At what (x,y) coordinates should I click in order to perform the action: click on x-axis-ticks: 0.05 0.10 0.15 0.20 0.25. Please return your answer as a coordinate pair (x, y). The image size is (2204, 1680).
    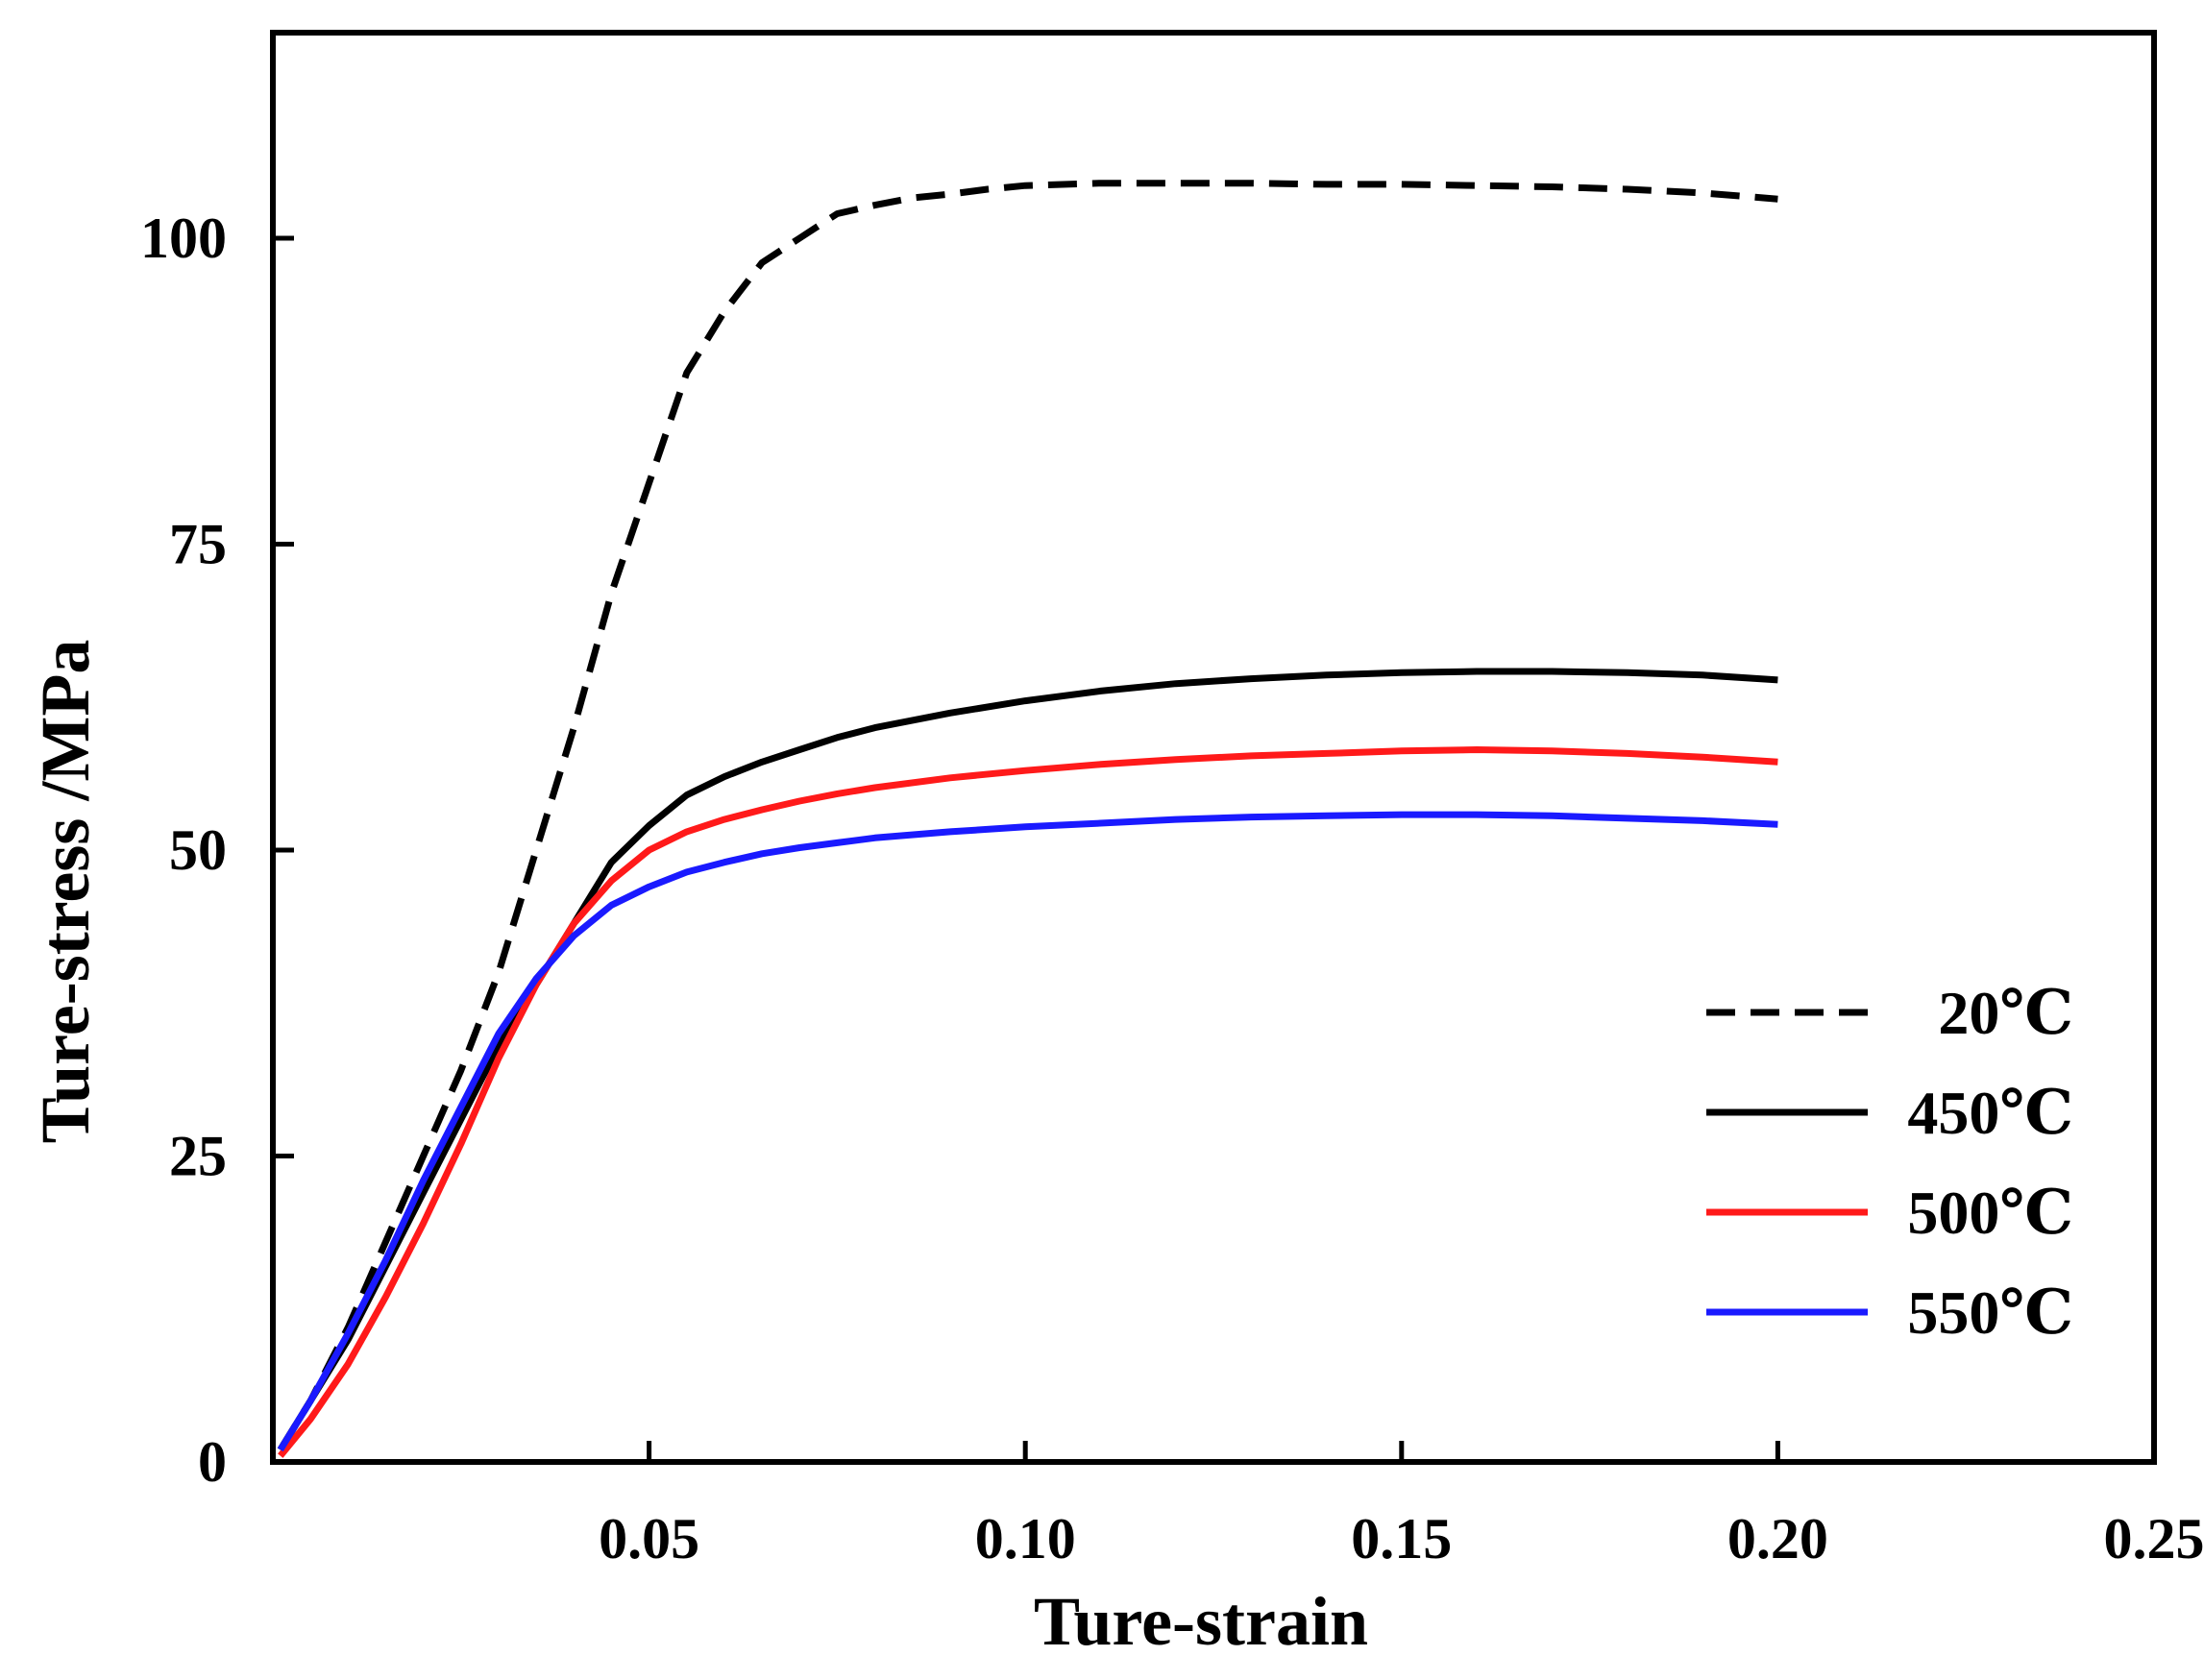
    Looking at the image, I should click on (1401, 1506).